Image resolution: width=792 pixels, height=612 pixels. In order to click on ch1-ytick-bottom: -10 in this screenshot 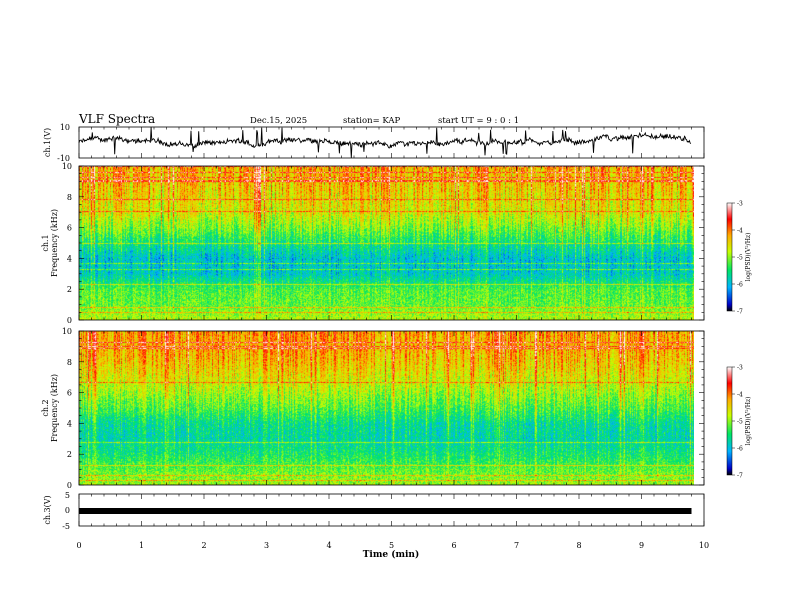, I will do `click(63, 158)`.